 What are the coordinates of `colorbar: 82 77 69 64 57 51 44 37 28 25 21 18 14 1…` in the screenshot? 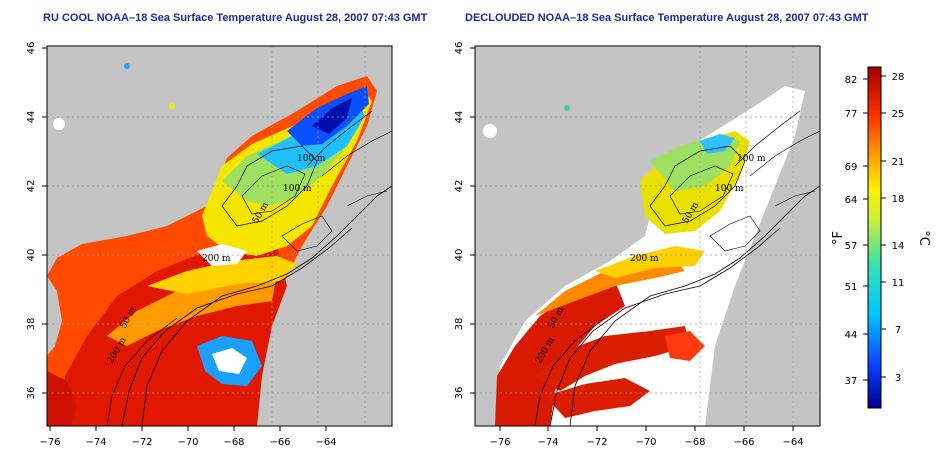 It's located at (881, 237).